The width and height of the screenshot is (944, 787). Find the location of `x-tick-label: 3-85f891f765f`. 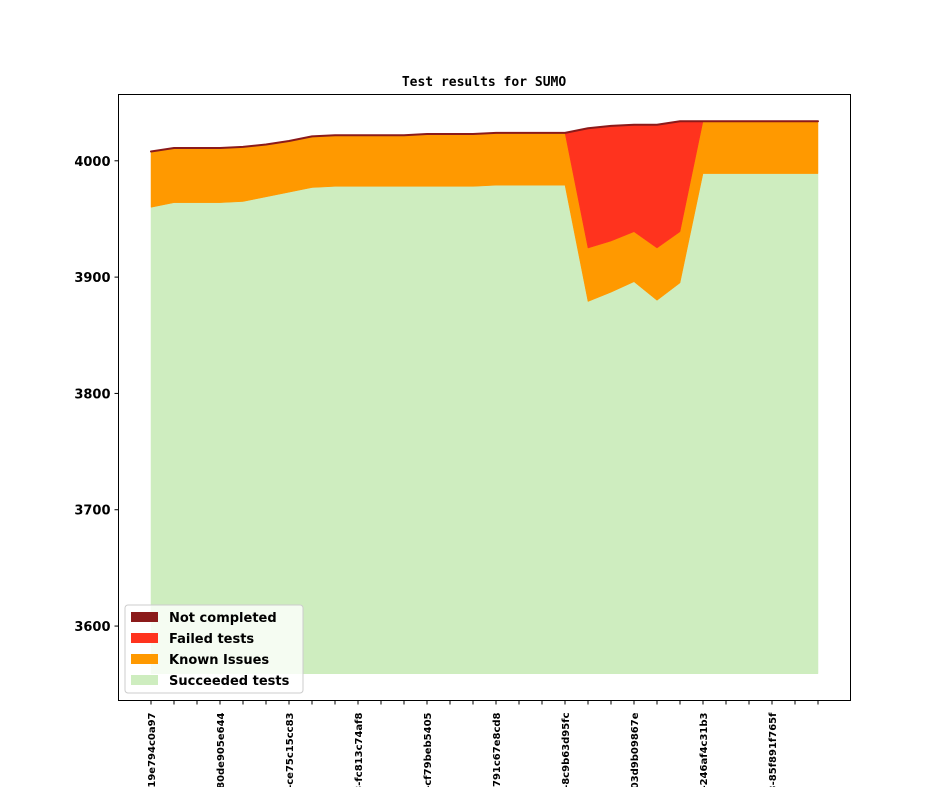

x-tick-label: 3-85f891f765f is located at coordinates (773, 749).